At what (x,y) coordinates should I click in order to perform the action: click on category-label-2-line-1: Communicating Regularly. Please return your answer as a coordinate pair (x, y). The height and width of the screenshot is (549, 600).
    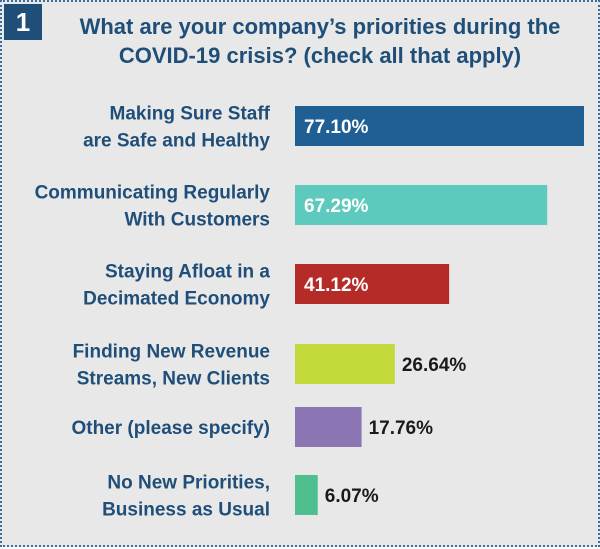
    Looking at the image, I should click on (153, 193).